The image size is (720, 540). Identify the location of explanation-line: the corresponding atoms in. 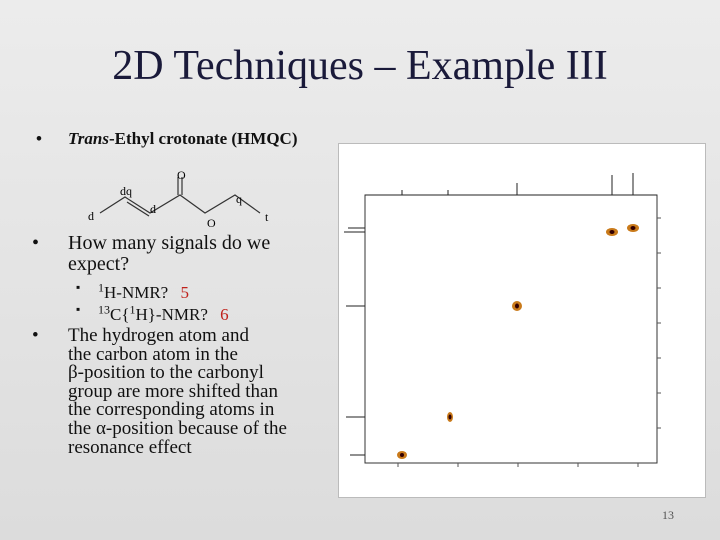
(171, 410).